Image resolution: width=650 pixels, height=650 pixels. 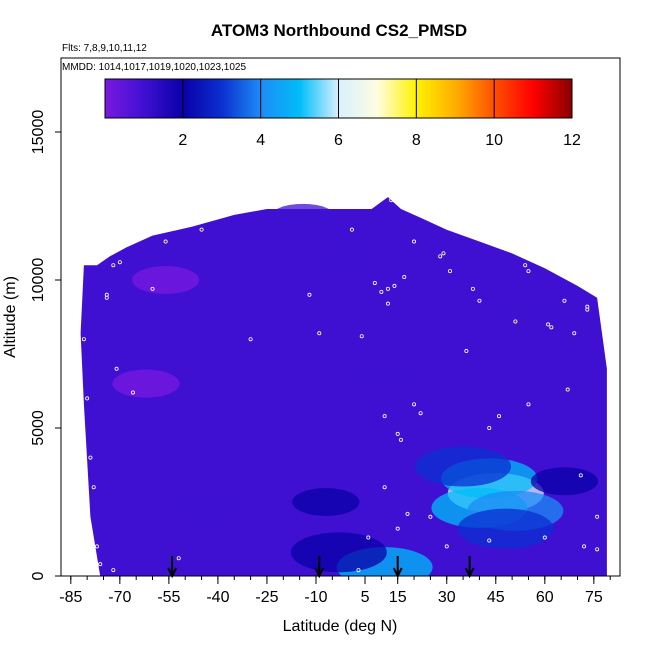 I want to click on y-tick-label: 10000, so click(x=38, y=280).